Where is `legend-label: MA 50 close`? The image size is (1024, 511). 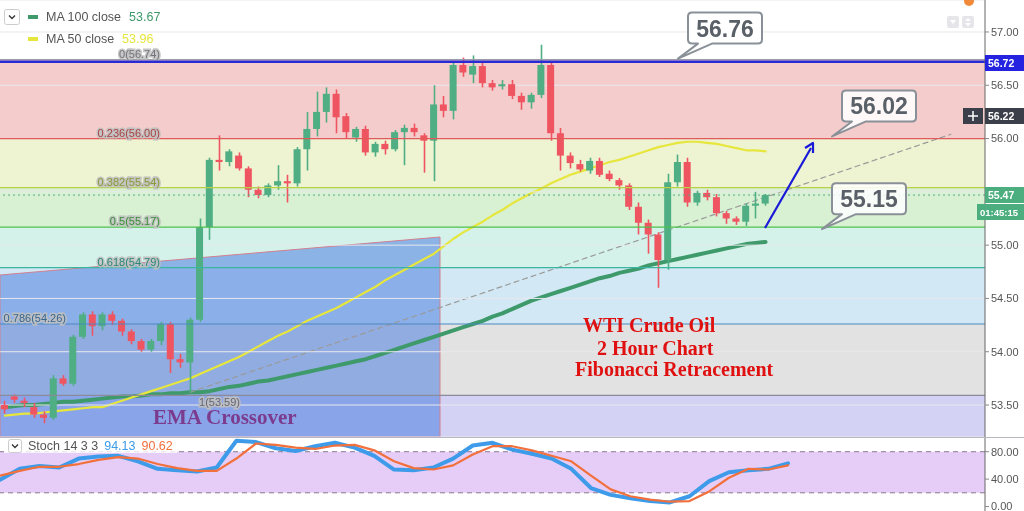
legend-label: MA 50 close is located at coordinates (80, 39).